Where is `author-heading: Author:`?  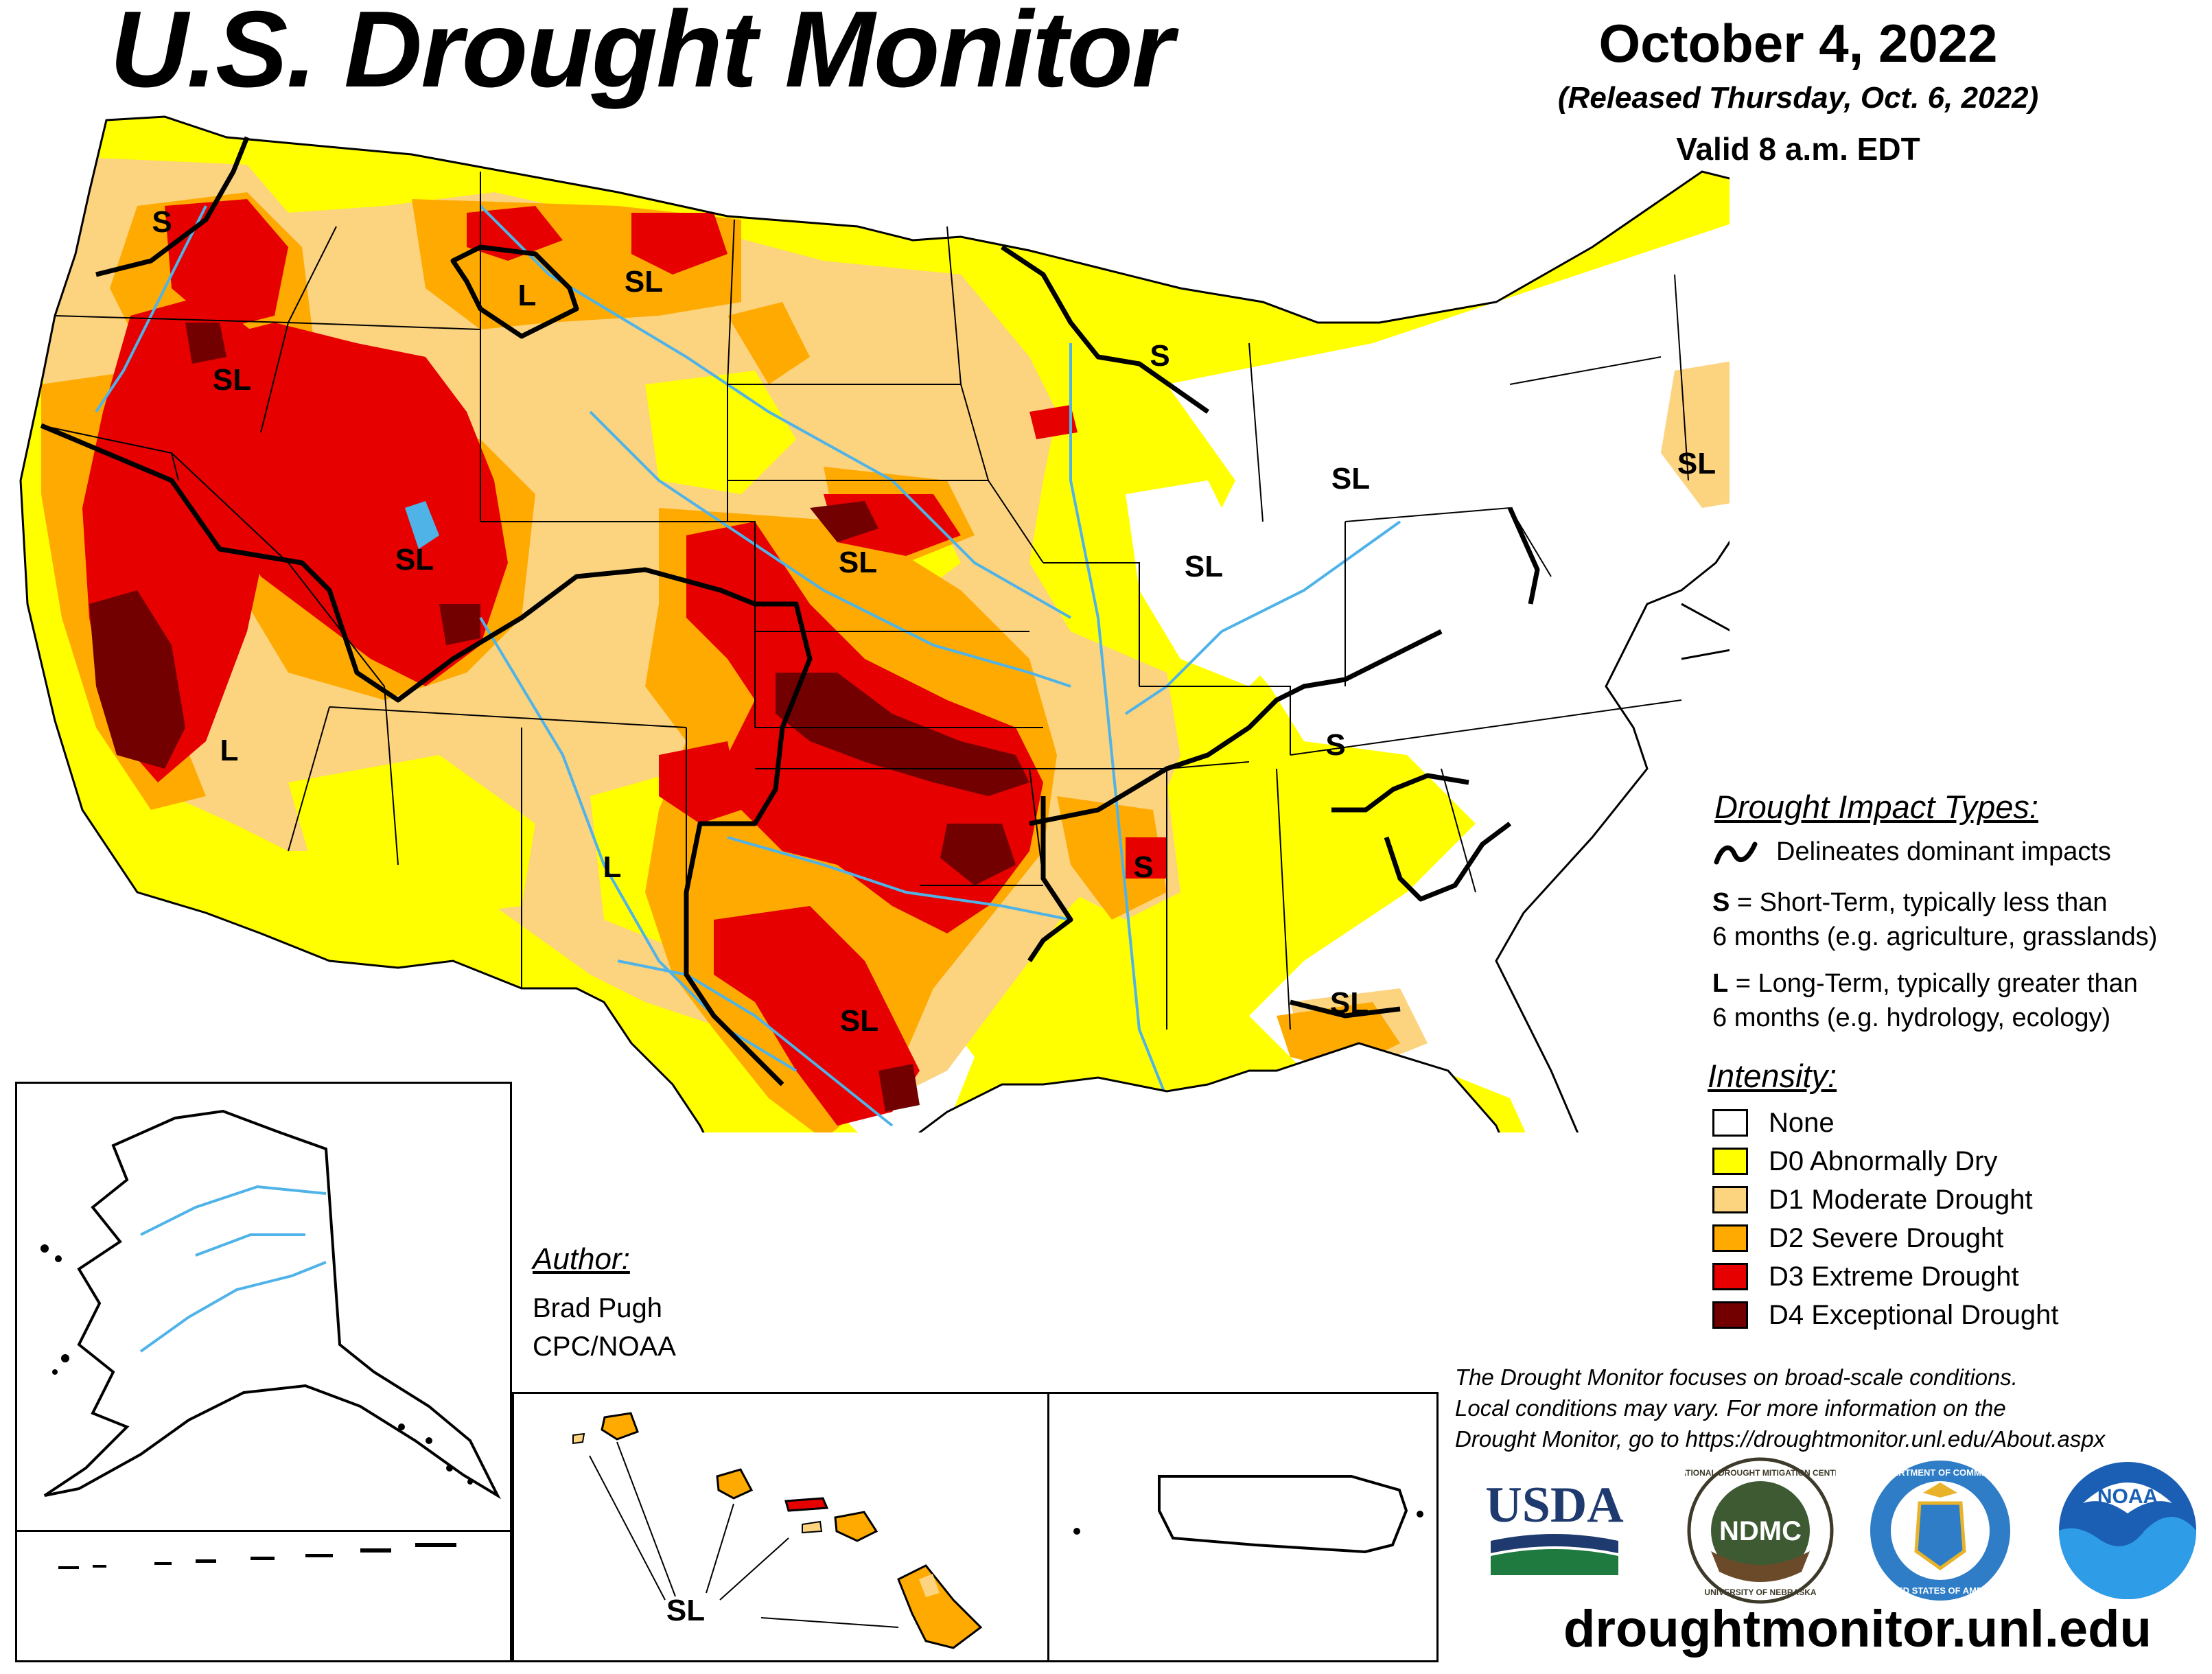 author-heading: Author: is located at coordinates (581, 1259).